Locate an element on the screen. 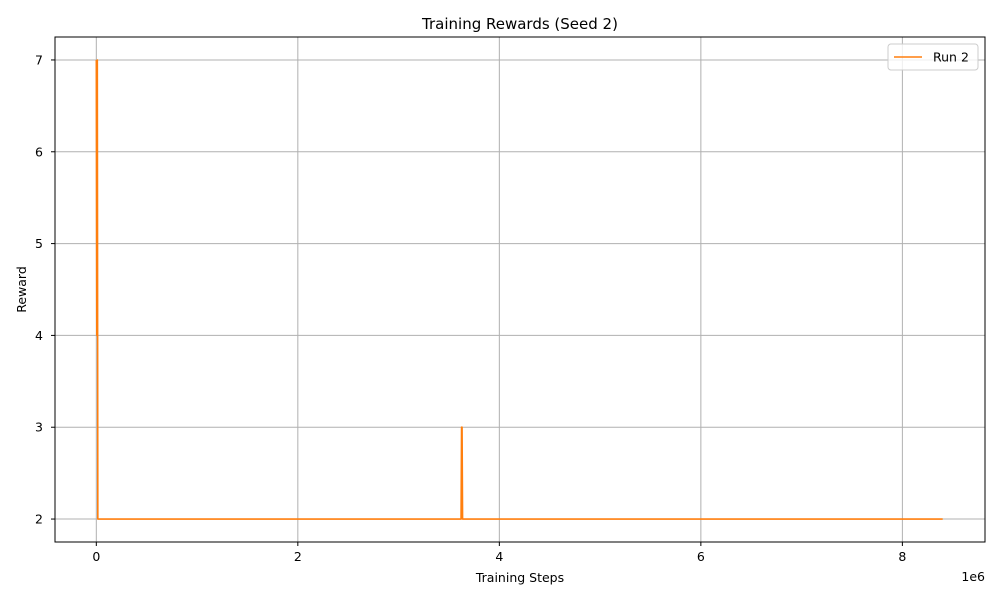 Image resolution: width=1000 pixels, height=600 pixels. chart-title: Training Rewards (Seed 2) is located at coordinates (519, 24).